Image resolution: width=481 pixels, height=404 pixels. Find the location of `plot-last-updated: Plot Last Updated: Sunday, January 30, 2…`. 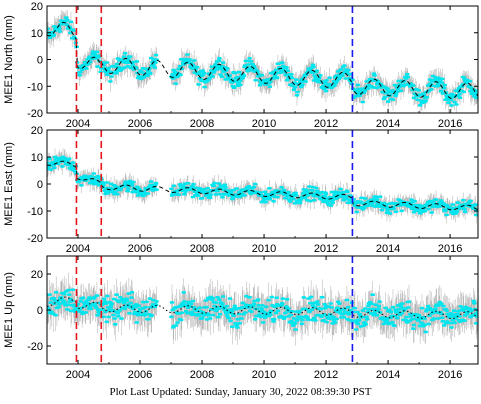

plot-last-updated: Plot Last Updated: Sunday, January 30, 2… is located at coordinates (240, 392).